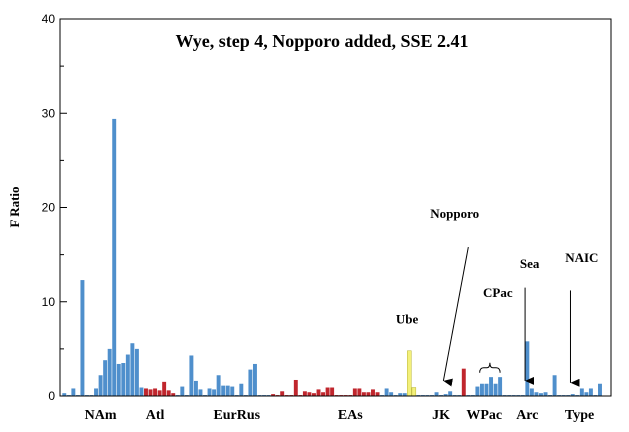 This screenshot has height=432, width=629. Describe the element at coordinates (321, 41) in the screenshot. I see `chart-title: Wye, step 4, Nopporo added, SSE 2.41` at that location.